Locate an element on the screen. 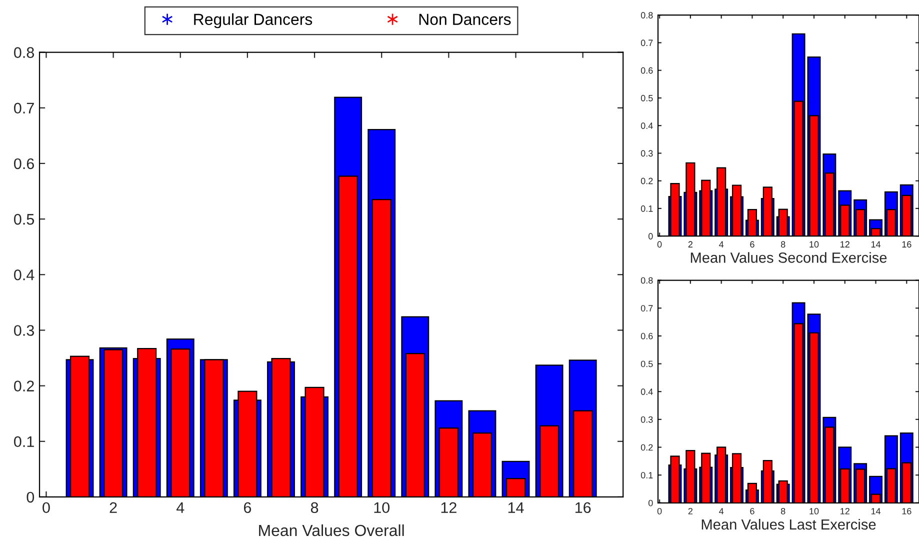 The height and width of the screenshot is (539, 919). legend-label: Non Dancers is located at coordinates (465, 20).